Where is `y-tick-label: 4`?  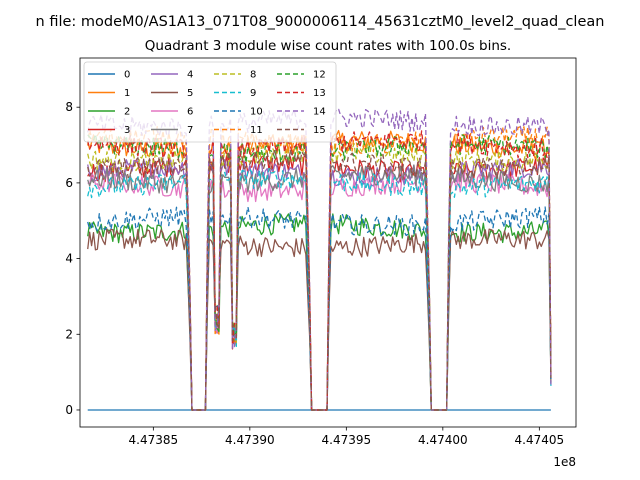
y-tick-label: 4 is located at coordinates (69, 259).